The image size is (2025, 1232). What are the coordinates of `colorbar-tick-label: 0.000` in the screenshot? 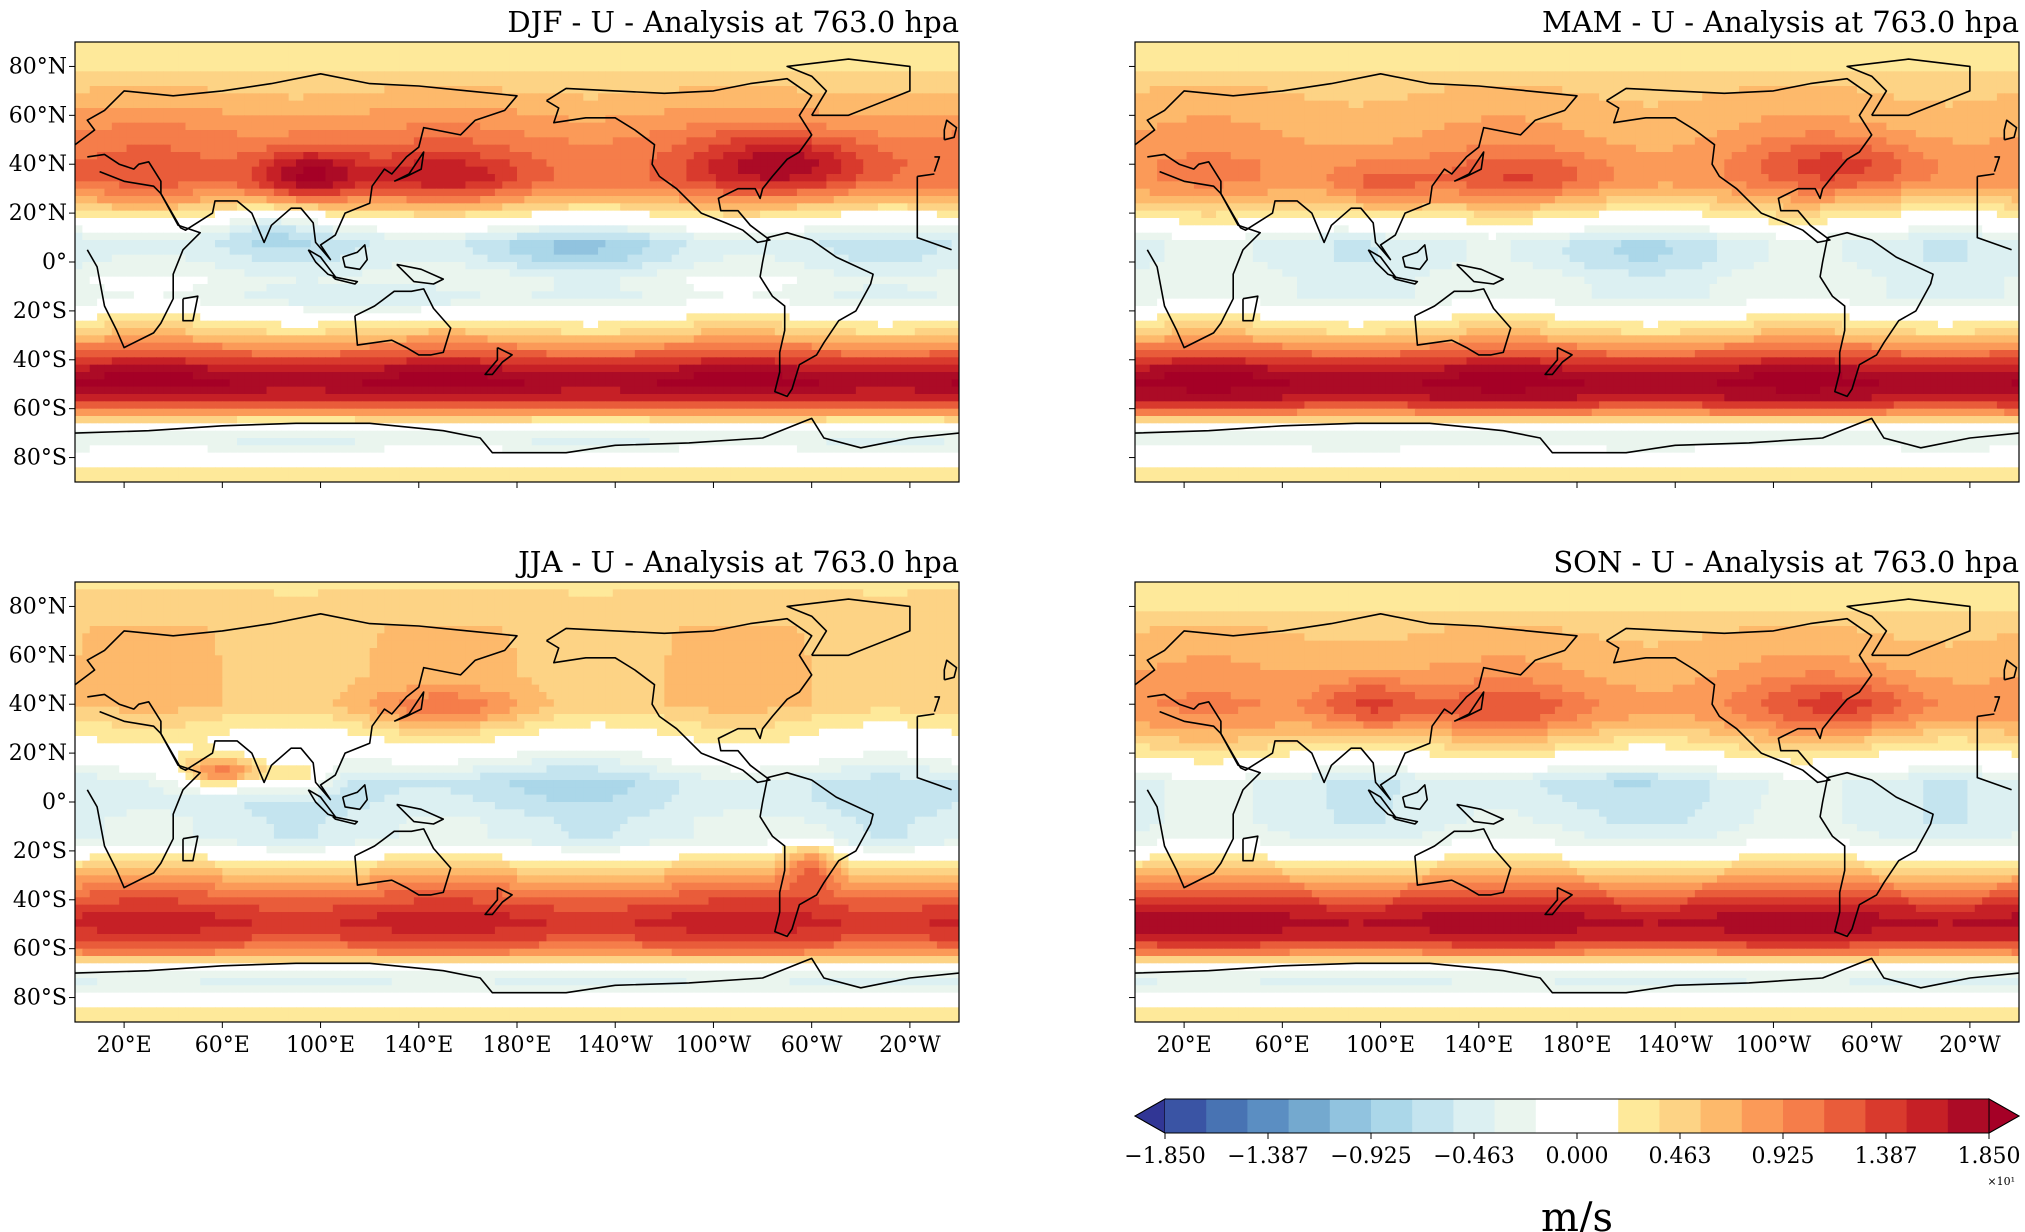 It's located at (1577, 1156).